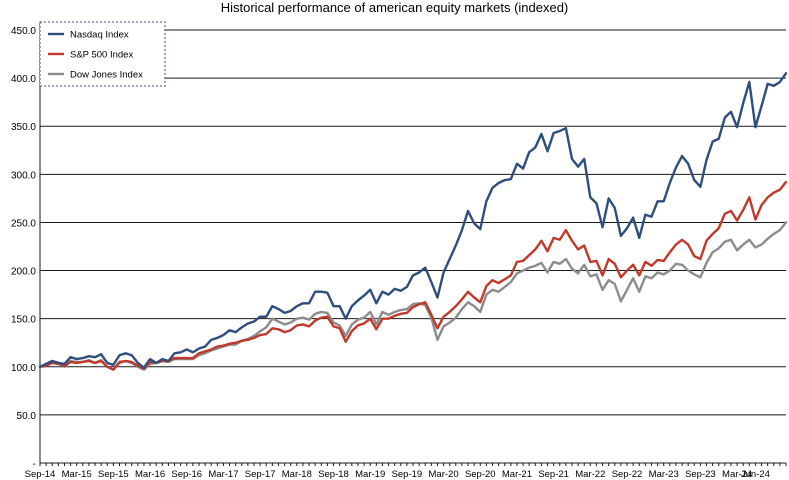  What do you see at coordinates (517, 474) in the screenshot?
I see `x-tick-label: Mar-21` at bounding box center [517, 474].